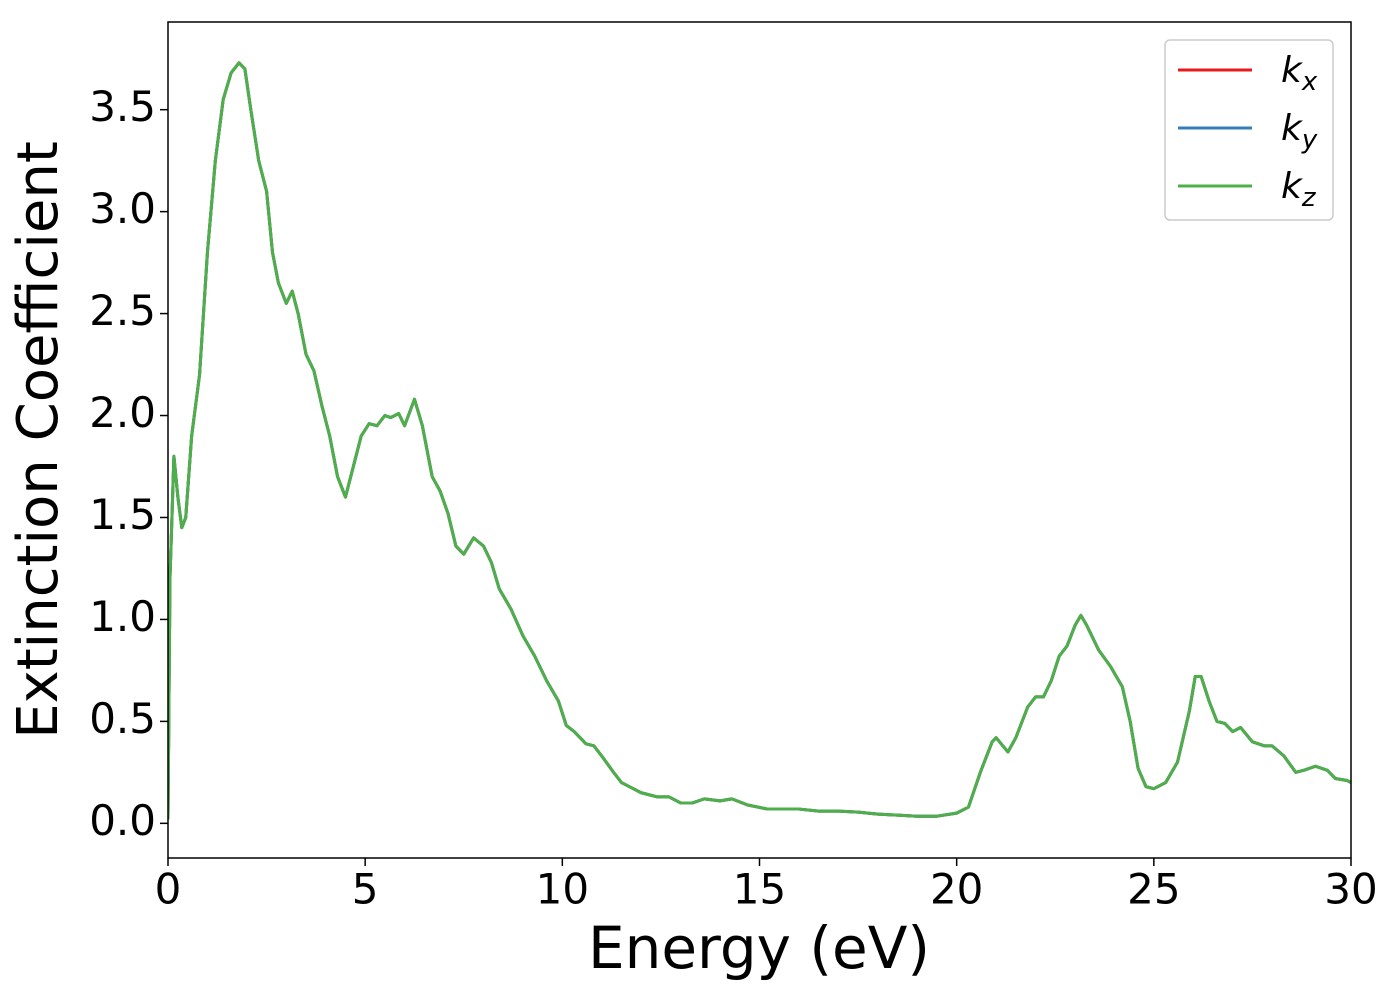  I want to click on x-tick-label: 30, so click(1350, 889).